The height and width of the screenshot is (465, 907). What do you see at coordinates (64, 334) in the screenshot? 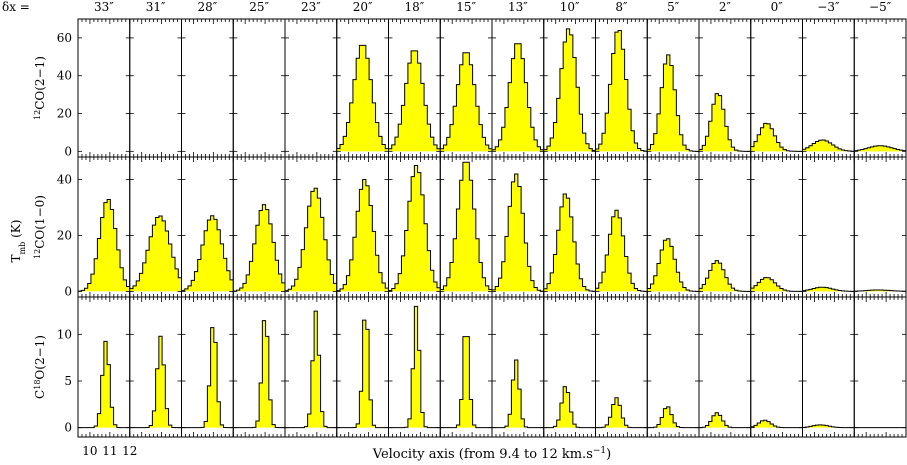
I see `y-tick-label: 10` at bounding box center [64, 334].